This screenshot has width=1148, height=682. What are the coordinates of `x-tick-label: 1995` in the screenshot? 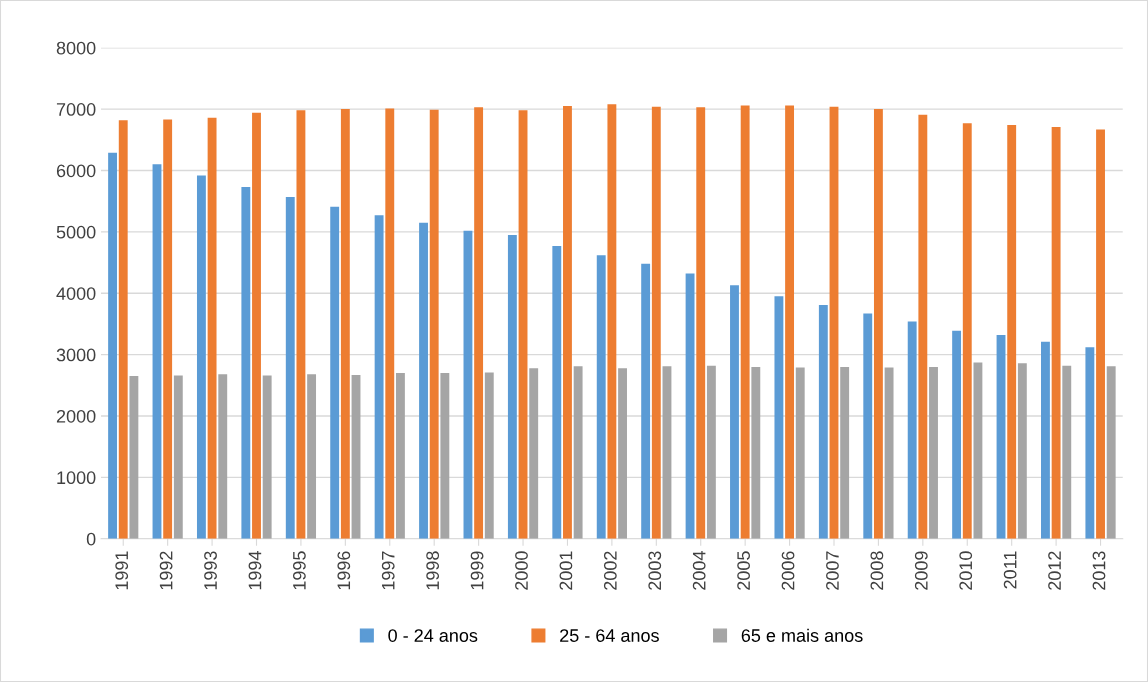 It's located at (299, 570).